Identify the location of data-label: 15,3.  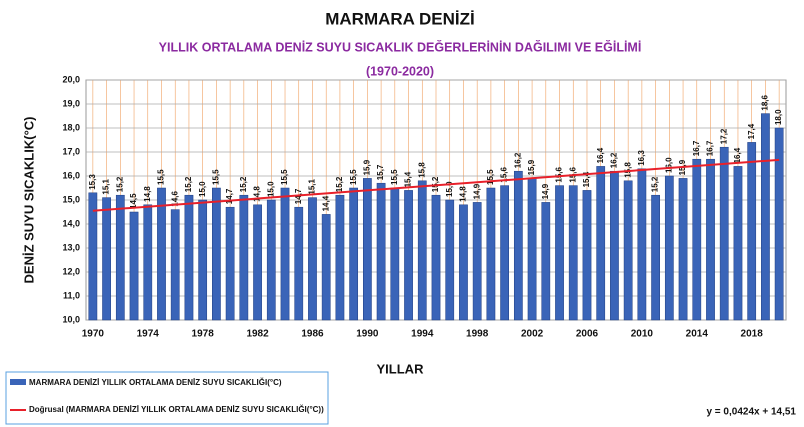
(92, 182).